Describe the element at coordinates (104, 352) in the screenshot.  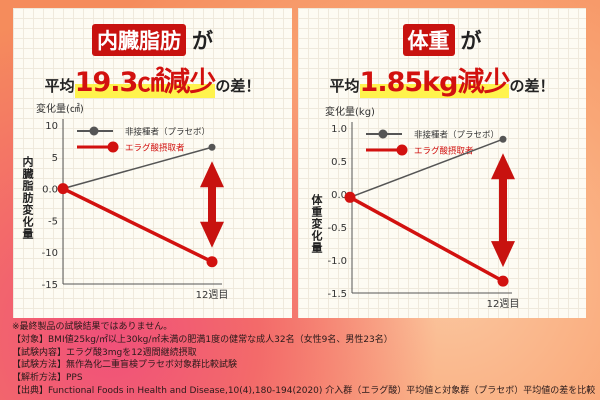
I see `footnote: 【試験内容】エラグ酸3mgを12週間継続摂取` at that location.